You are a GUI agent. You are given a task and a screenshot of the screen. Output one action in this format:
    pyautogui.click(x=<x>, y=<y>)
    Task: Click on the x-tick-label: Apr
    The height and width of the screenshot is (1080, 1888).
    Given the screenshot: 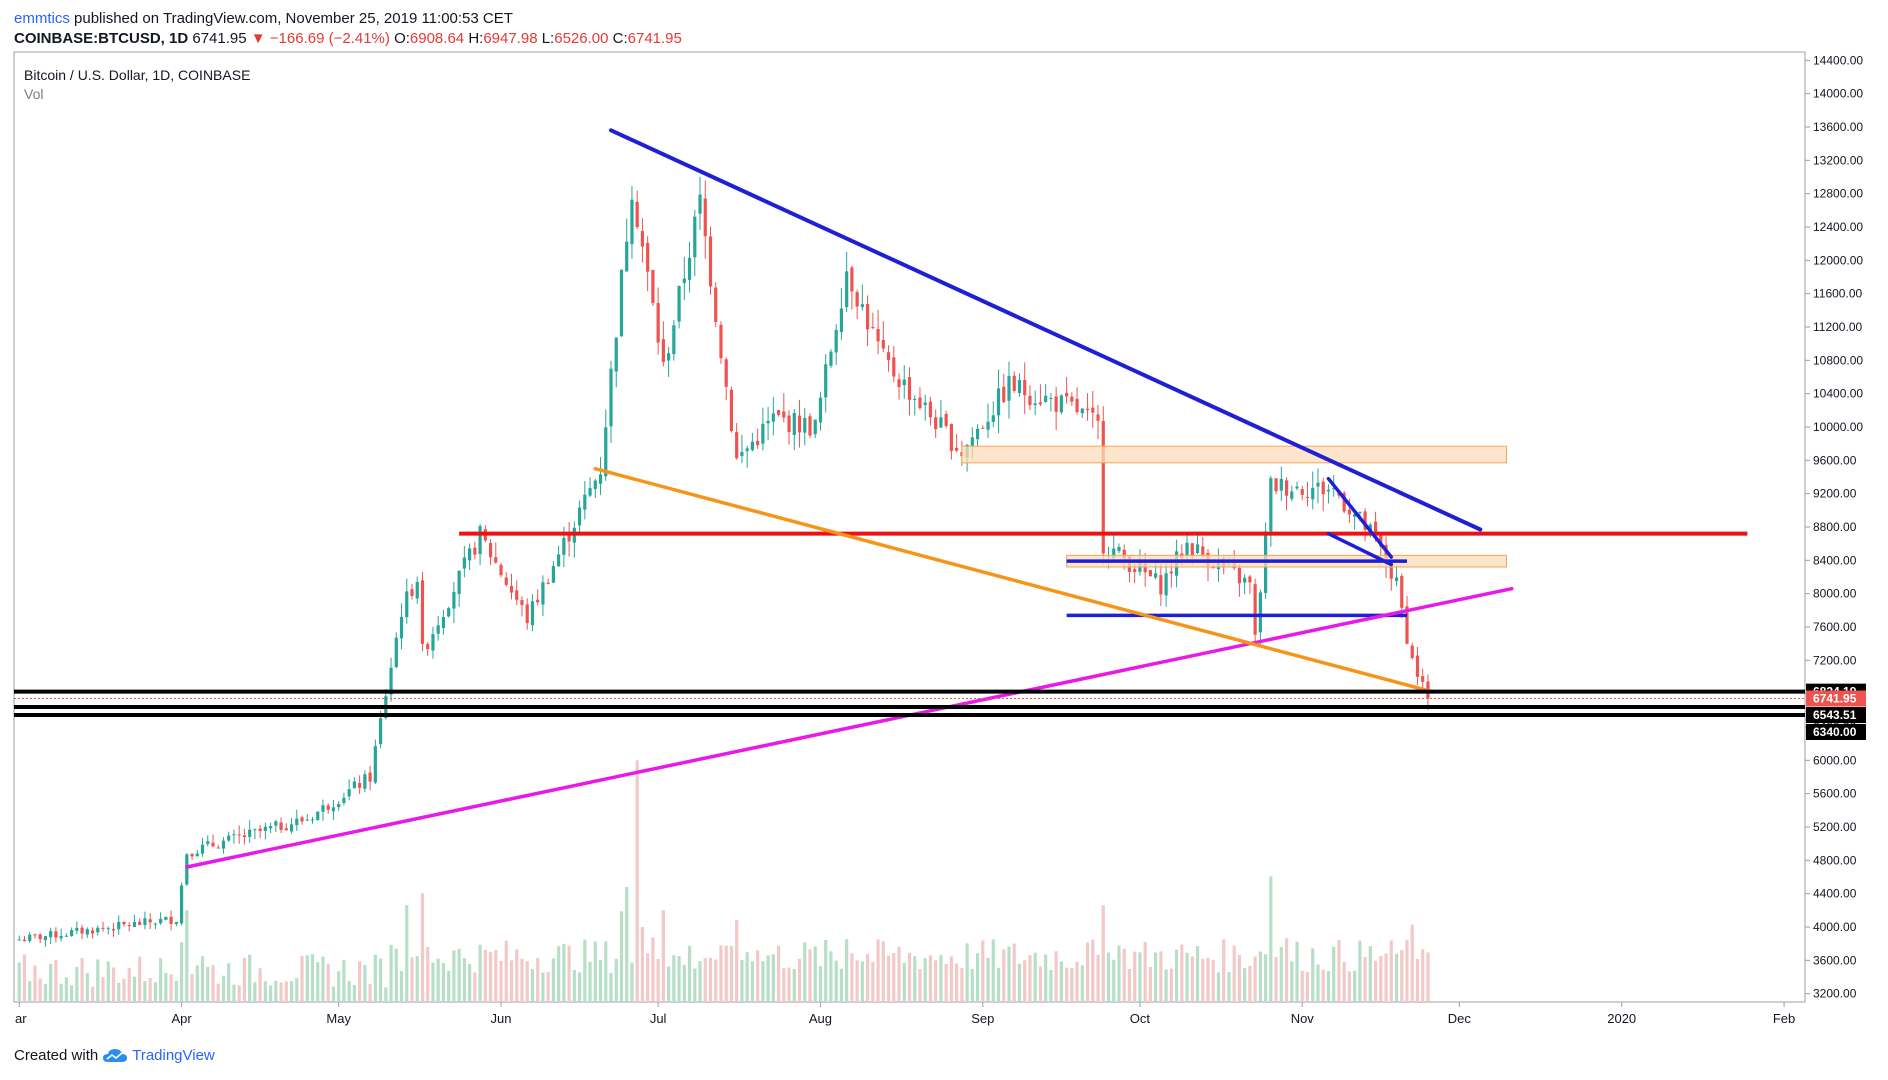 What is the action you would take?
    pyautogui.click(x=181, y=1018)
    